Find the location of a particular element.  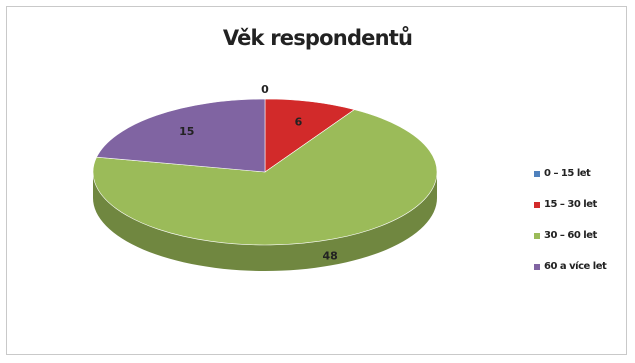

legend-label: 15 – 30 let is located at coordinates (570, 204).